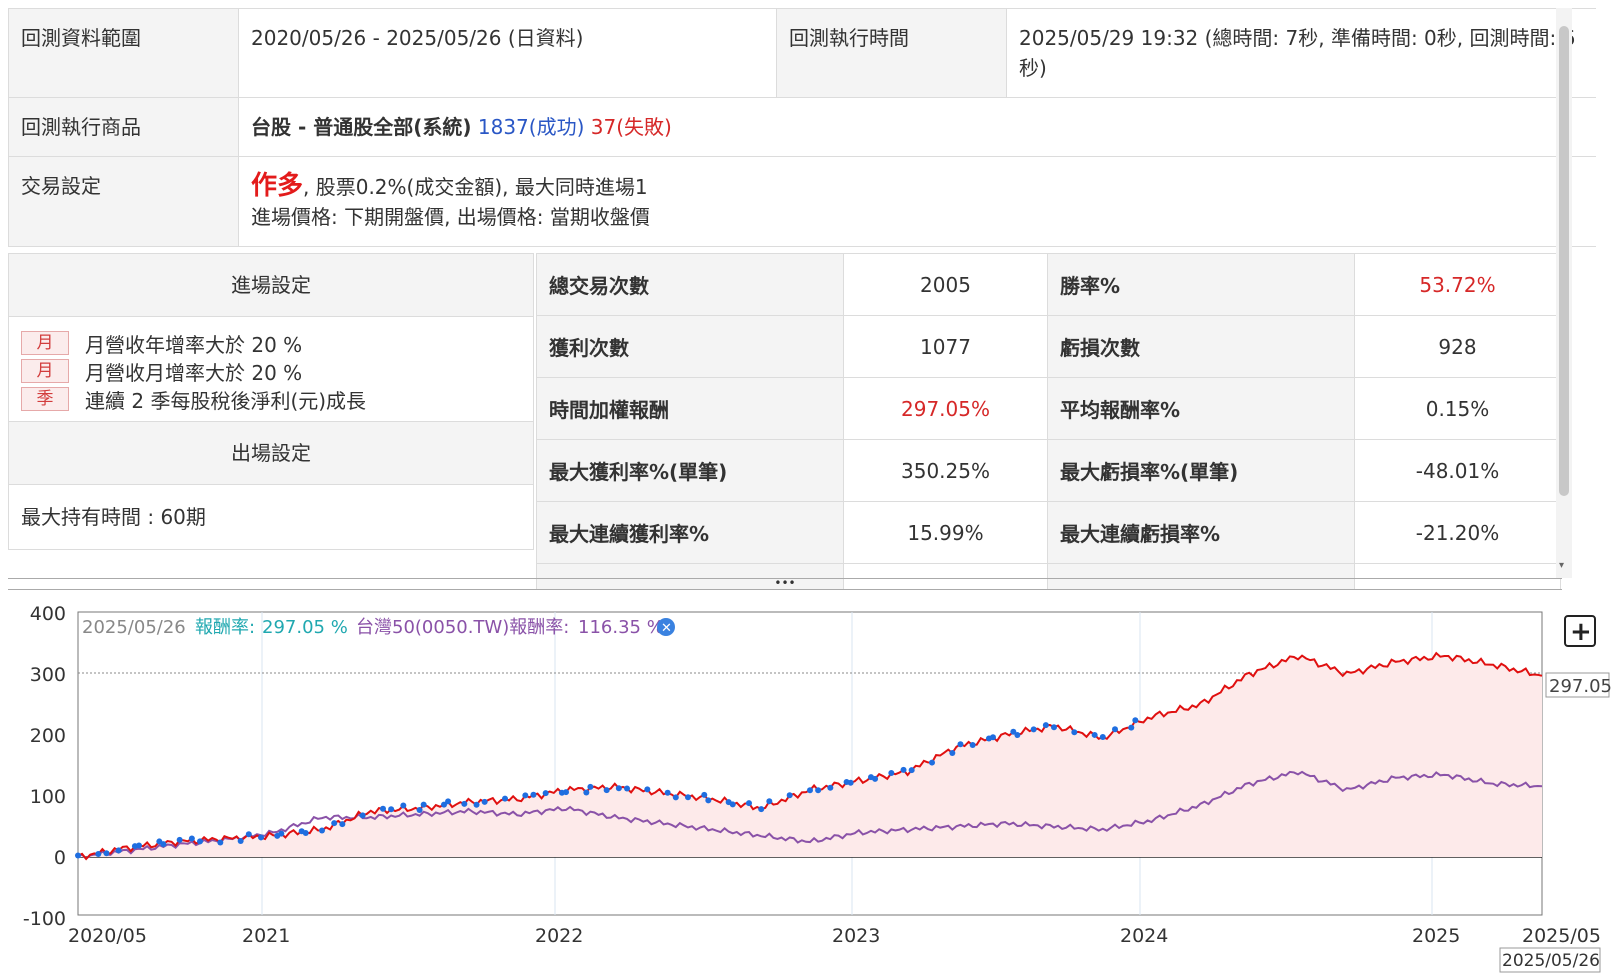 The height and width of the screenshot is (975, 1619). Describe the element at coordinates (690, 346) in the screenshot. I see `stat-key: 獲利次數` at that location.